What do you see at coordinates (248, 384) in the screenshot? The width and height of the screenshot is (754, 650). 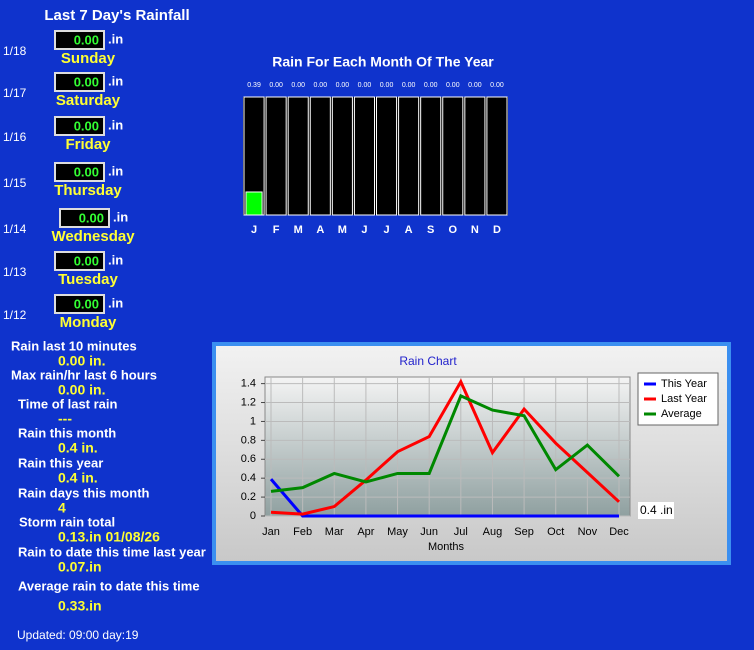 I see `y-tick-label: 1.4` at bounding box center [248, 384].